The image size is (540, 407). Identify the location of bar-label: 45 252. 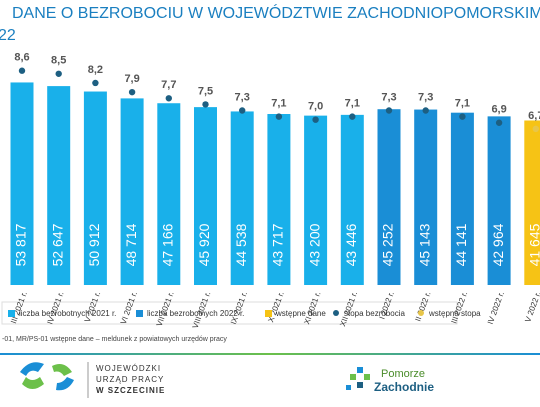
(388, 244).